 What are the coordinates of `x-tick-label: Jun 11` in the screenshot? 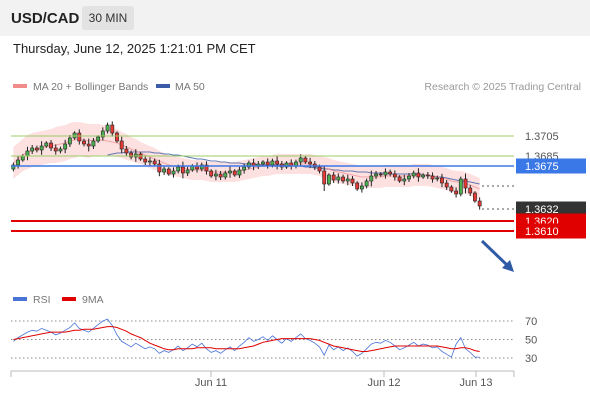 It's located at (211, 383).